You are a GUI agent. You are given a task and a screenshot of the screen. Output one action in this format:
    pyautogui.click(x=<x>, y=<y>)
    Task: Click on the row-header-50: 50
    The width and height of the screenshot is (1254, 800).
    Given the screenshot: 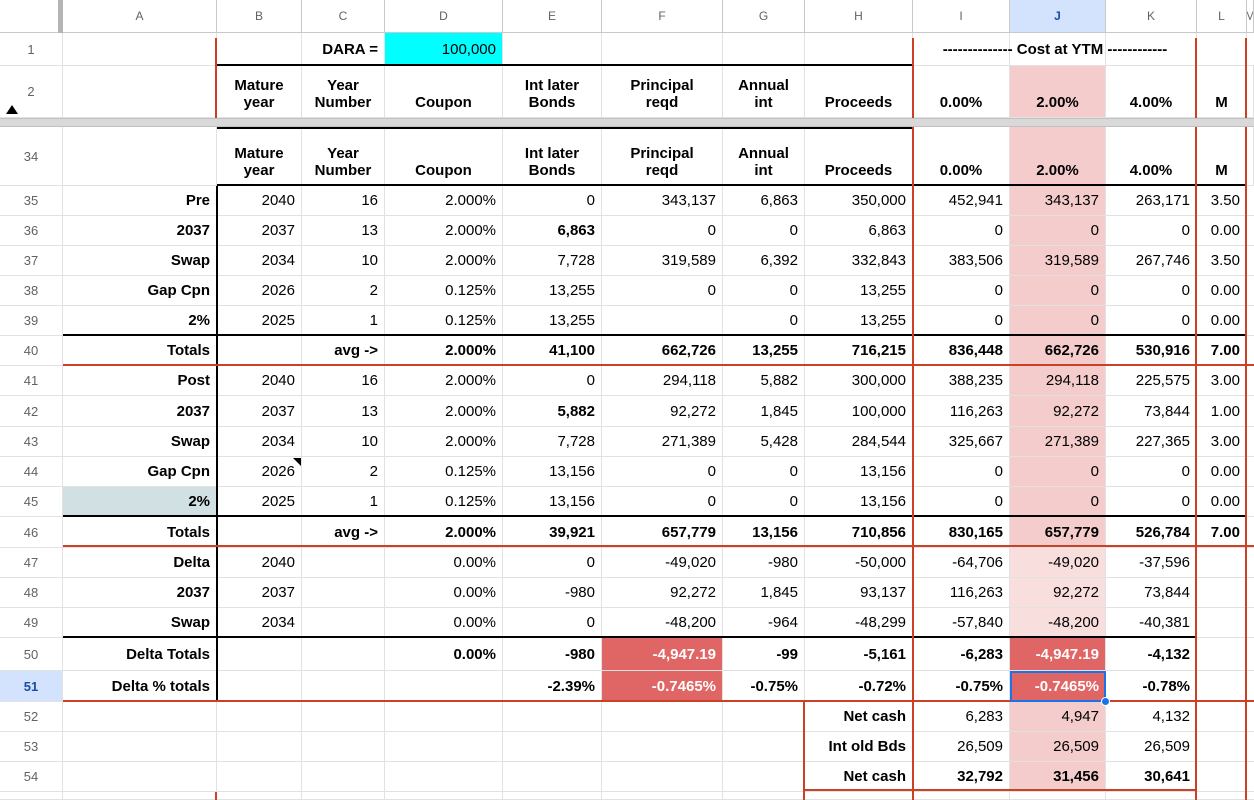 What is the action you would take?
    pyautogui.click(x=31, y=654)
    